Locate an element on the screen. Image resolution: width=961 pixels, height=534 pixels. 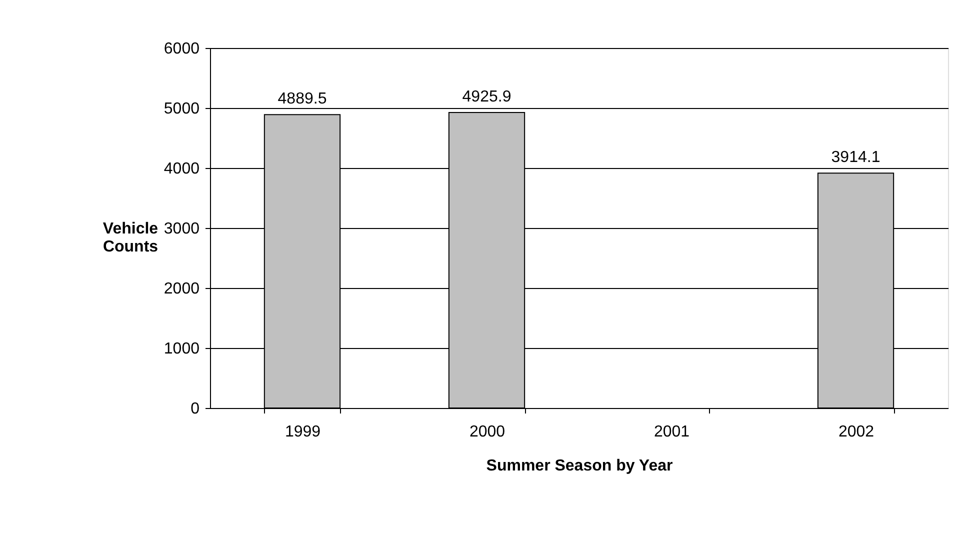
data-label: 4889.5 is located at coordinates (302, 99).